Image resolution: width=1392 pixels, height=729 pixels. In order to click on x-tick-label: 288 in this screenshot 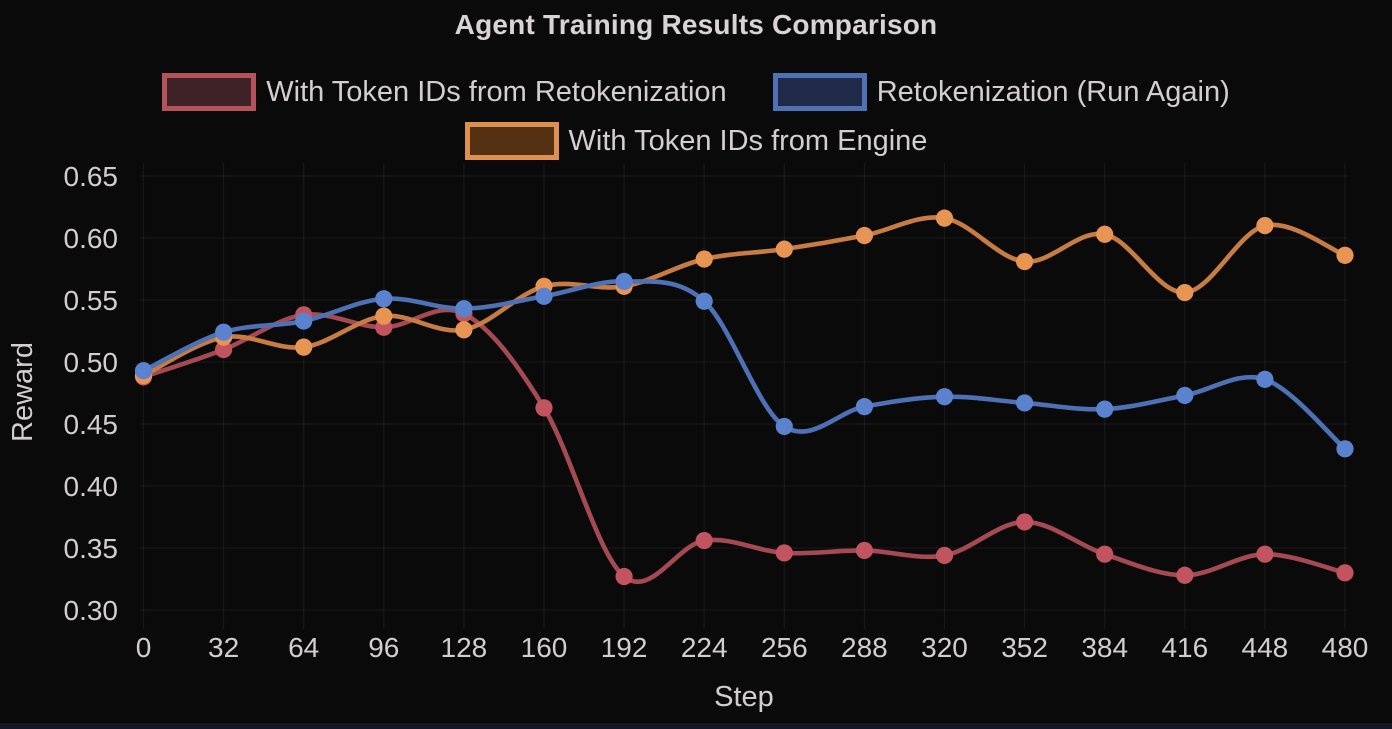, I will do `click(864, 647)`.